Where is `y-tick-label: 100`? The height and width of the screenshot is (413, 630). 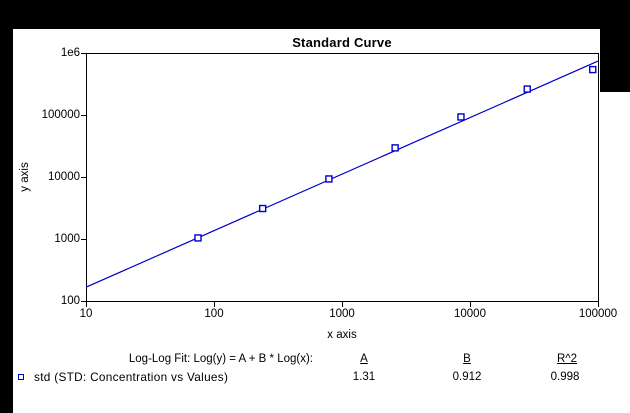 y-tick-label: 100 is located at coordinates (70, 301).